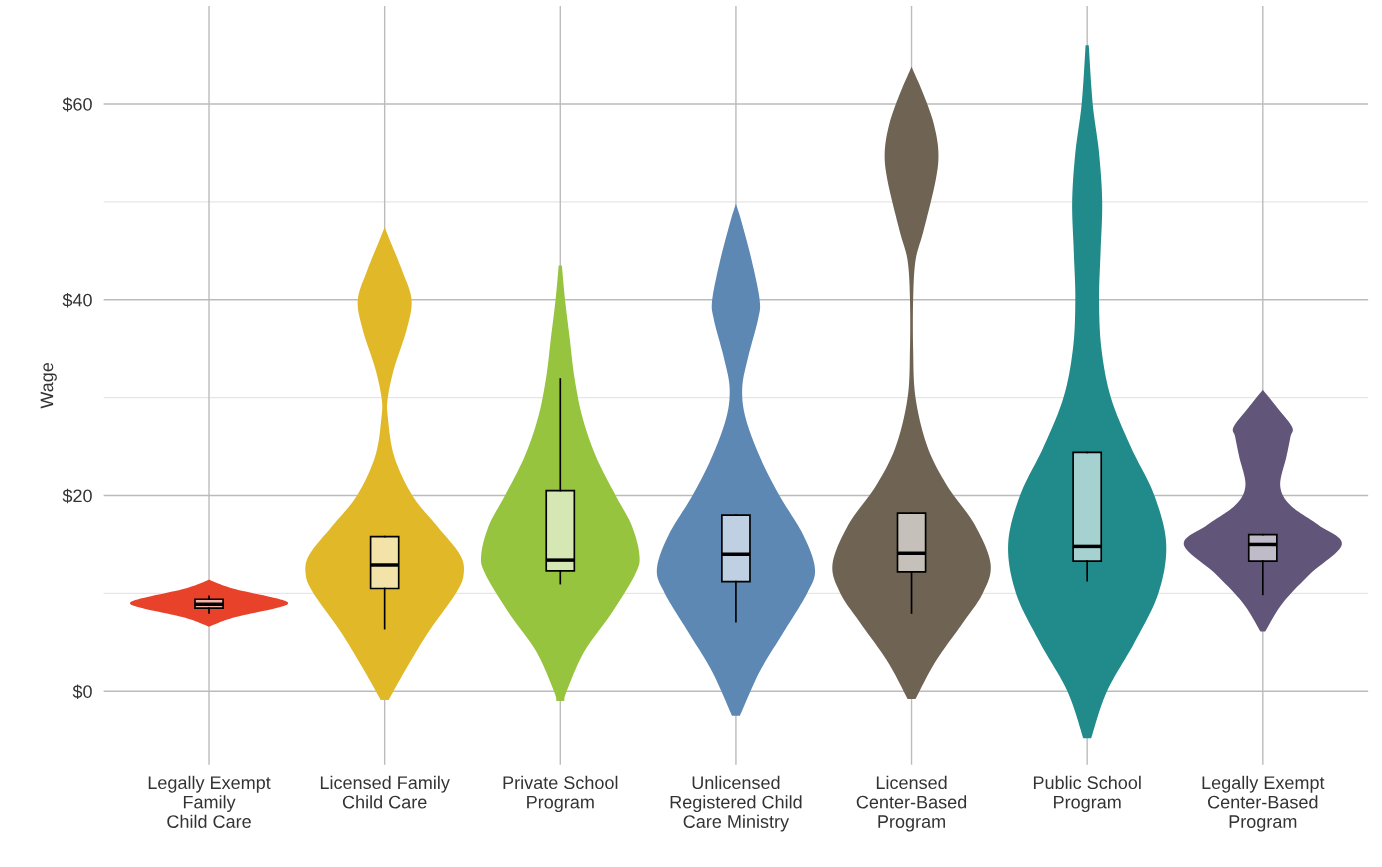  Describe the element at coordinates (560, 794) in the screenshot. I see `x-tick-label: Private School Program` at that location.